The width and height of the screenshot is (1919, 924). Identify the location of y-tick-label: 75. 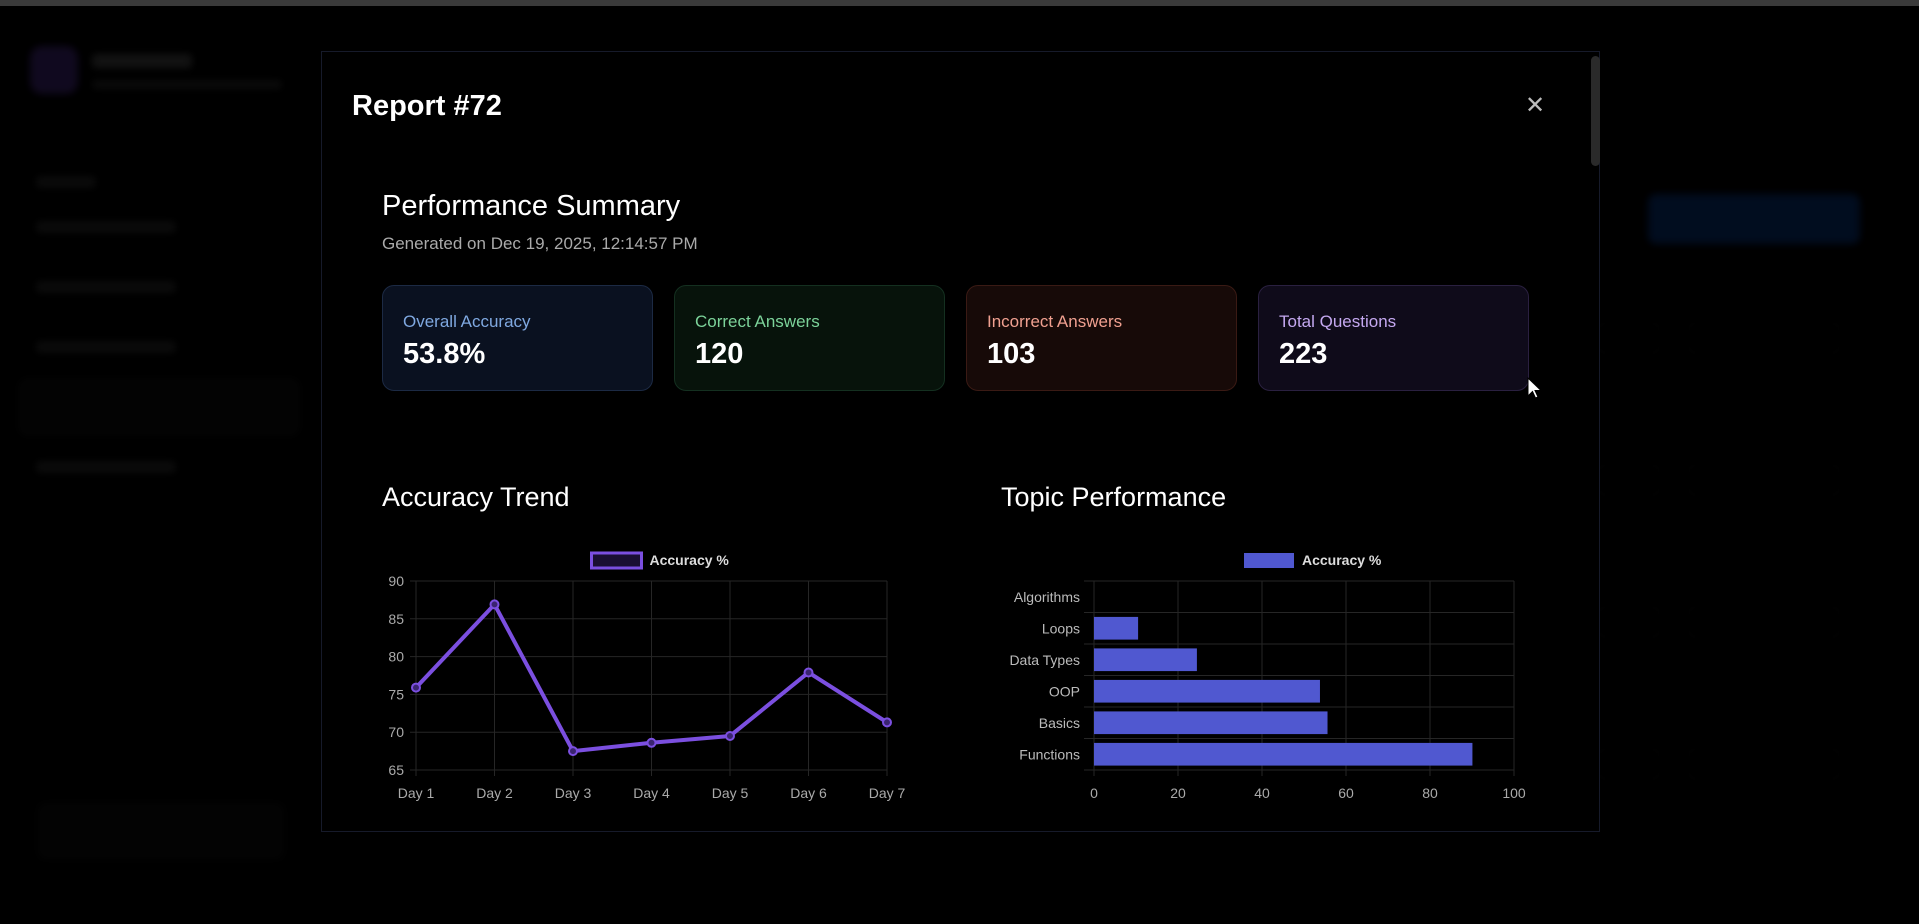
(396, 694).